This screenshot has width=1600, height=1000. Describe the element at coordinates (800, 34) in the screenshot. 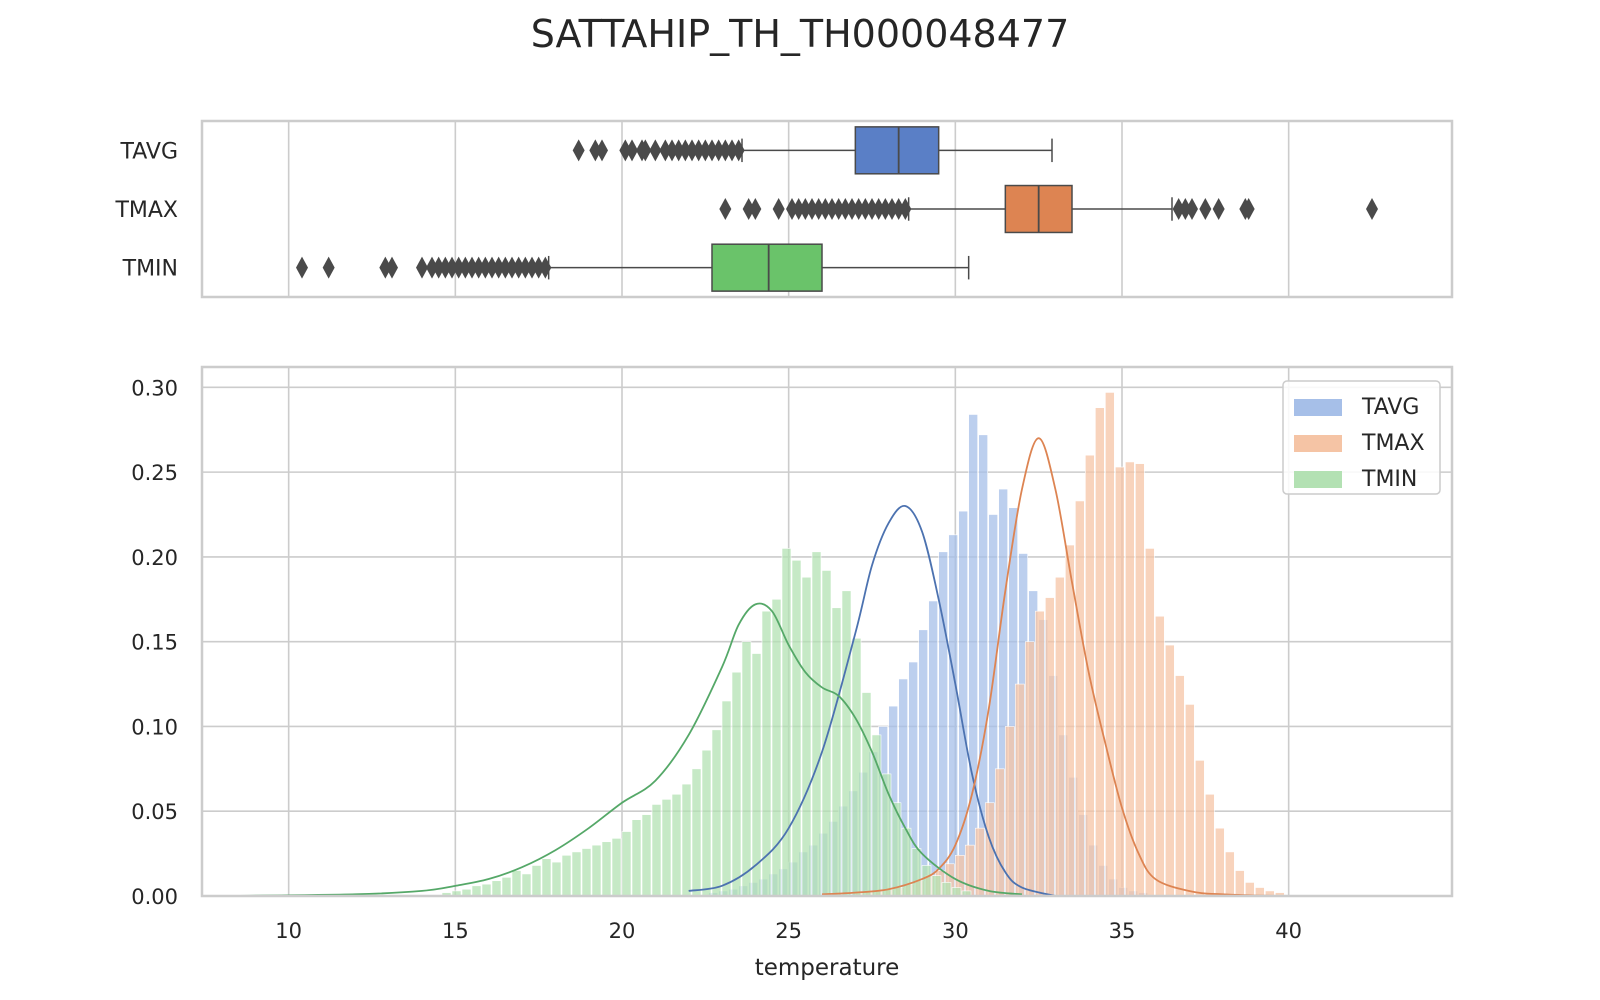

I see `chart-title: SATTAHIP_TH_TH000048477` at that location.